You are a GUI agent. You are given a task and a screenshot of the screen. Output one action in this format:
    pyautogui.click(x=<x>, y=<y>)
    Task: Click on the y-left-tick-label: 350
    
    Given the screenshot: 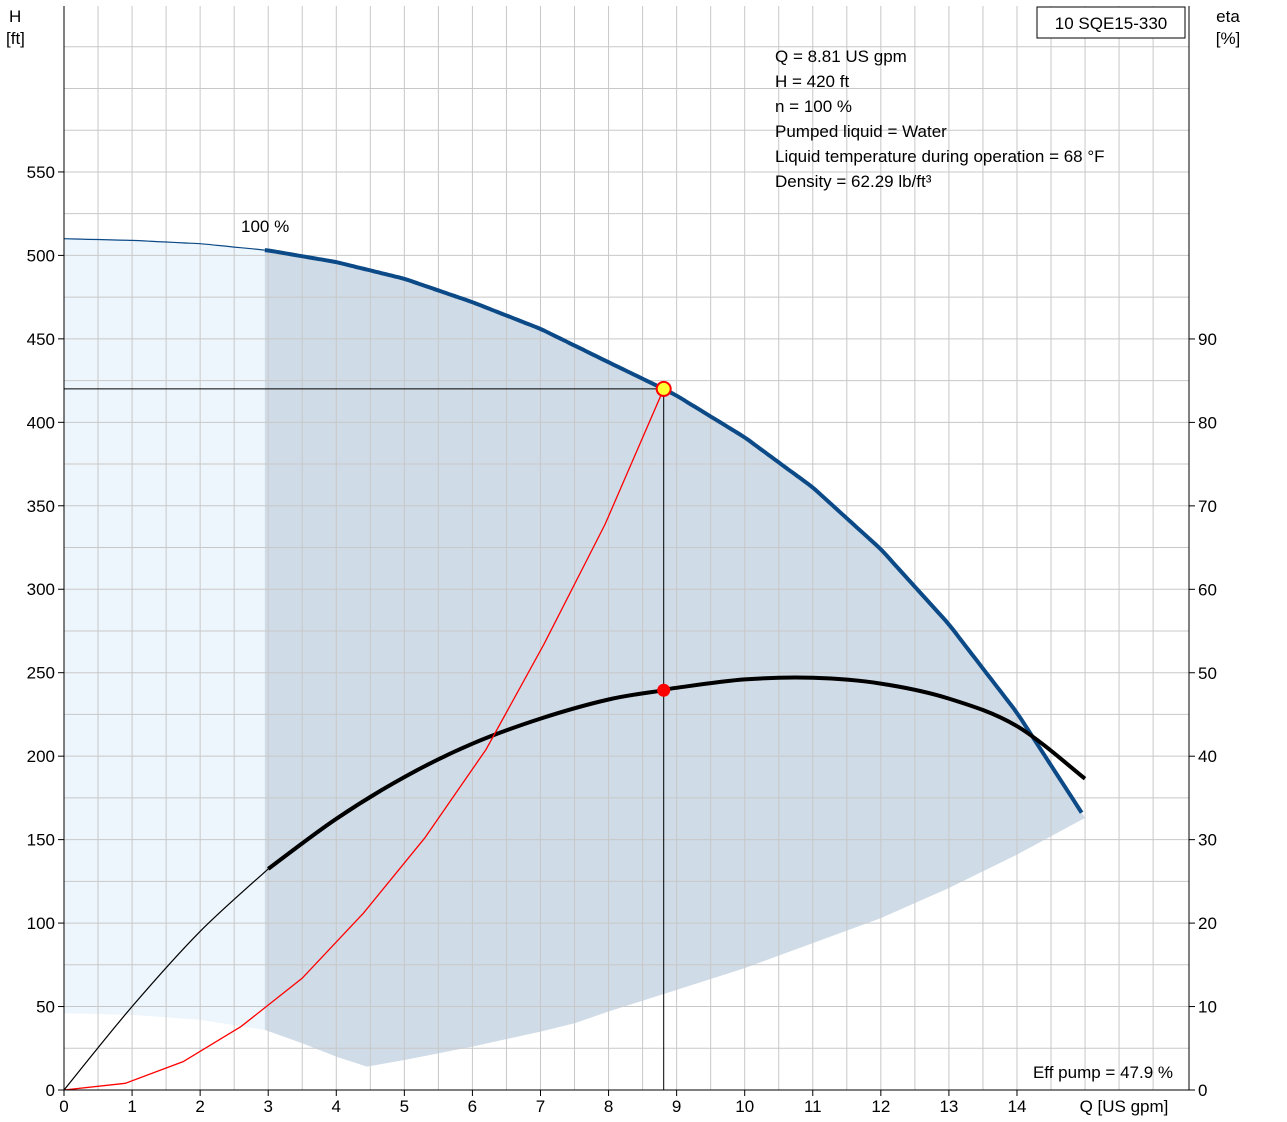 What is the action you would take?
    pyautogui.click(x=41, y=506)
    